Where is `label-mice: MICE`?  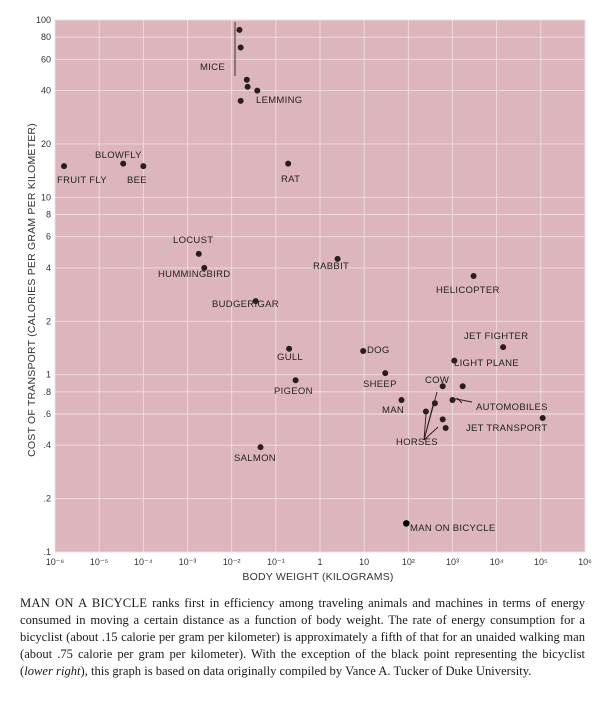
label-mice: MICE is located at coordinates (212, 67).